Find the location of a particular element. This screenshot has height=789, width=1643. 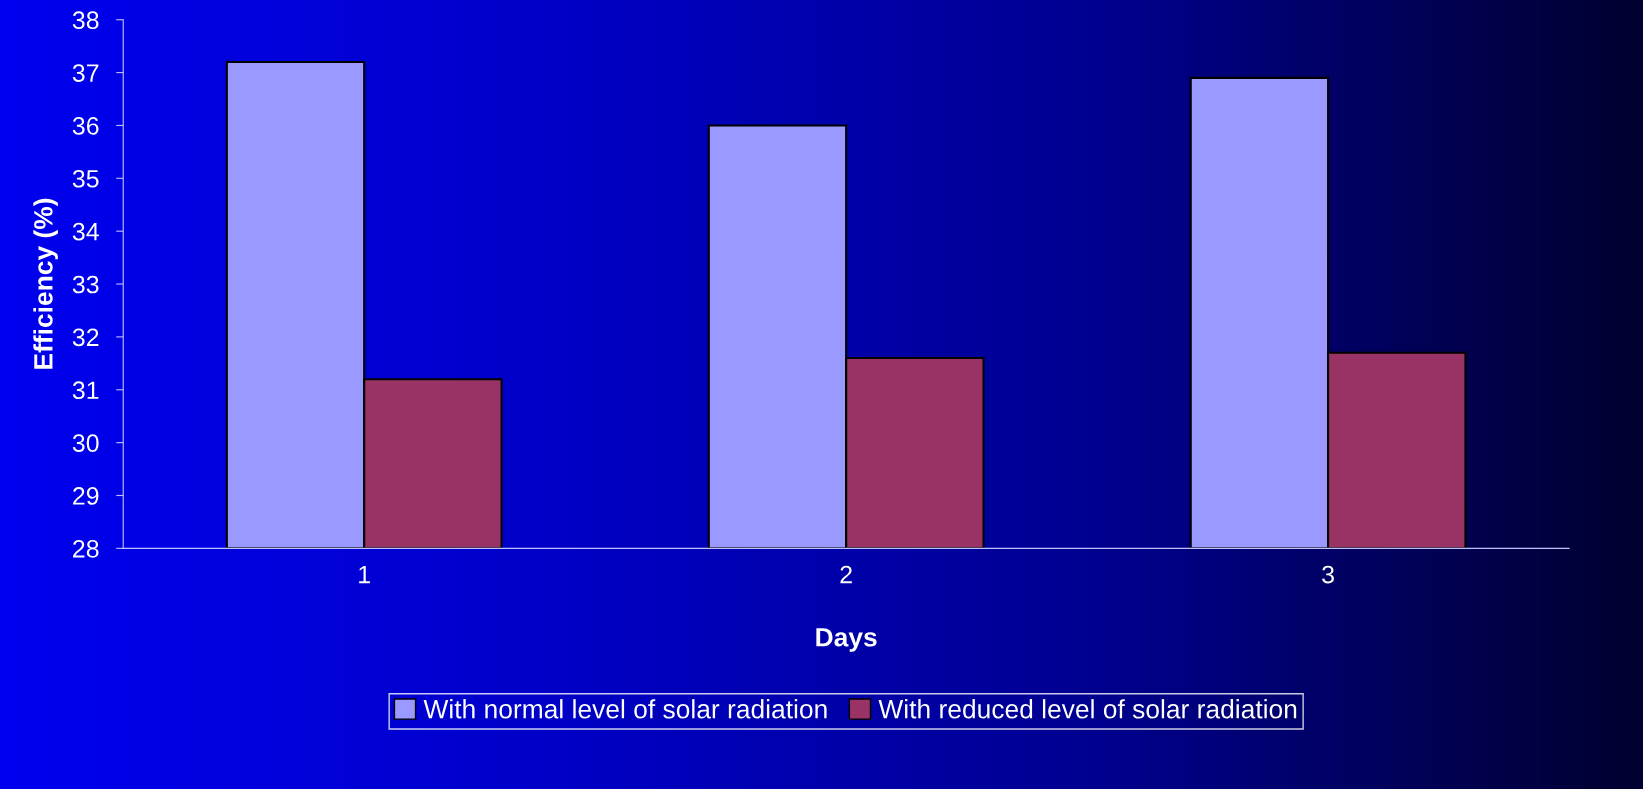

y-tick-label: 34 is located at coordinates (85, 231).